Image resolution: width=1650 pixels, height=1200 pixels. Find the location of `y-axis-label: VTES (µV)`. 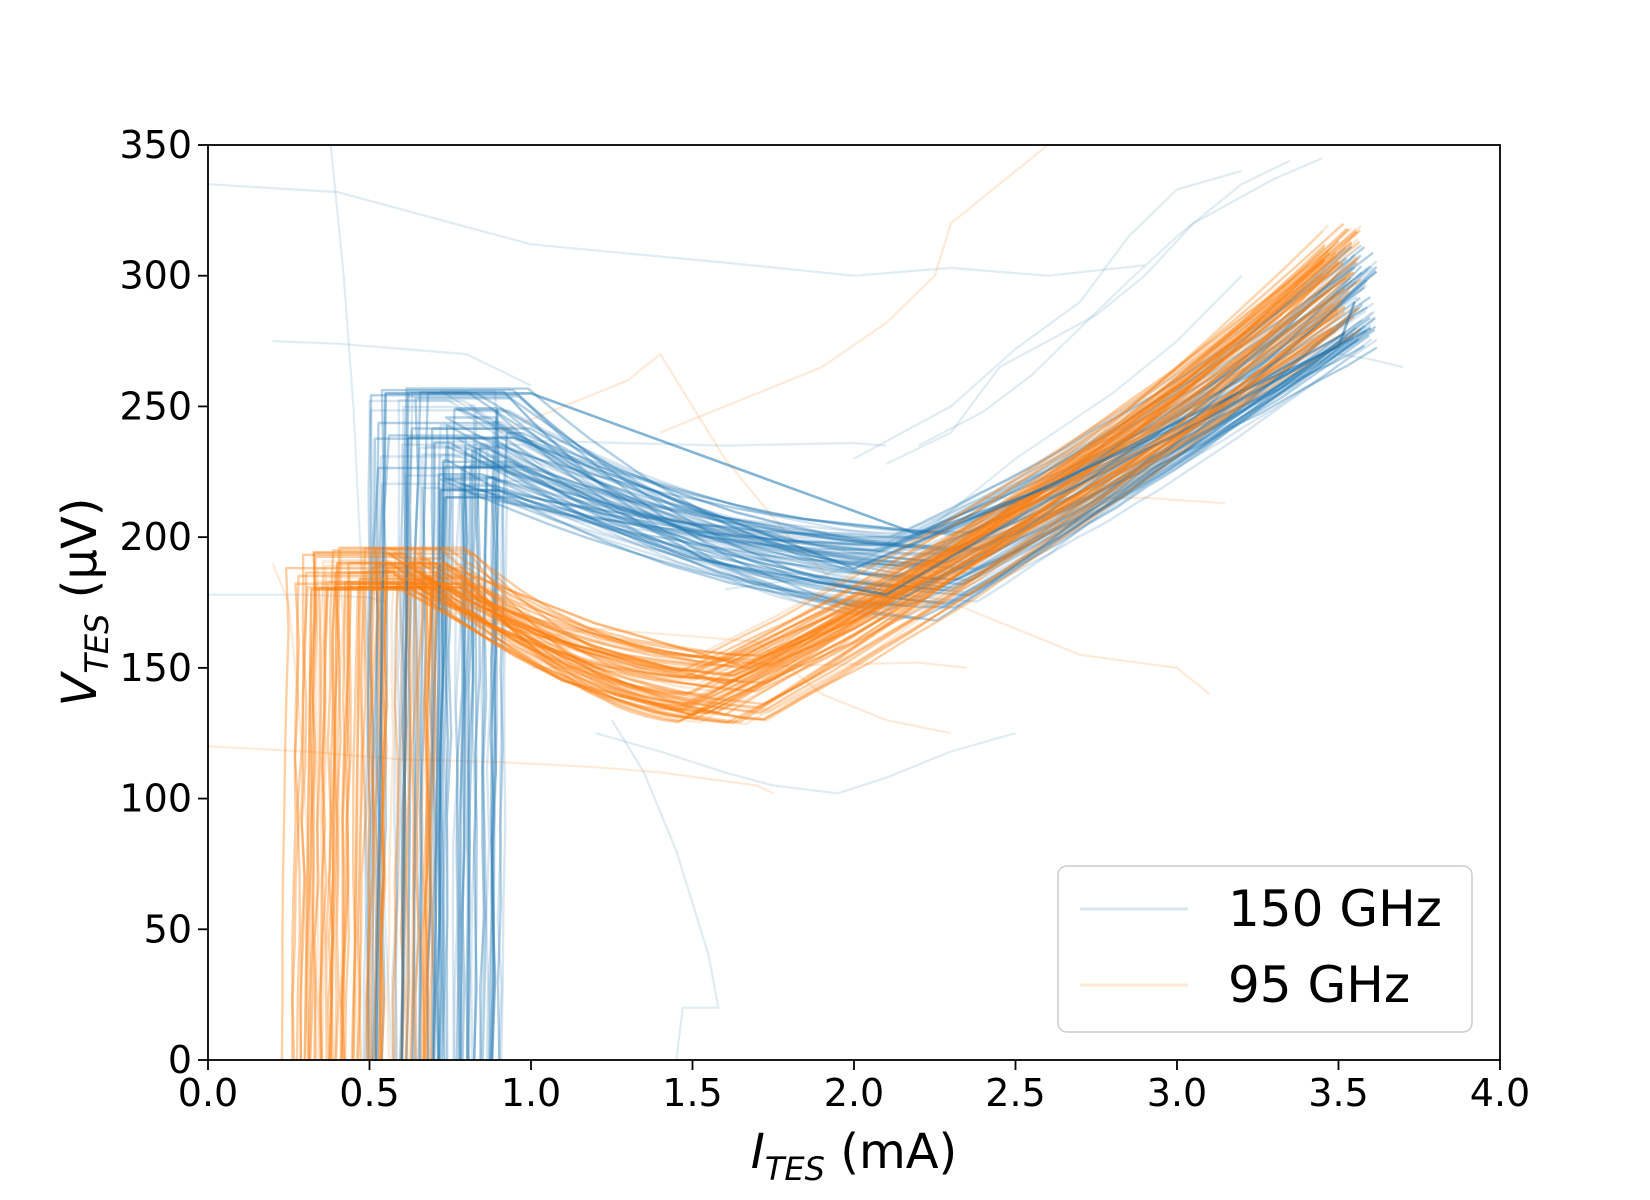

y-axis-label: VTES (µV) is located at coordinates (84, 601).